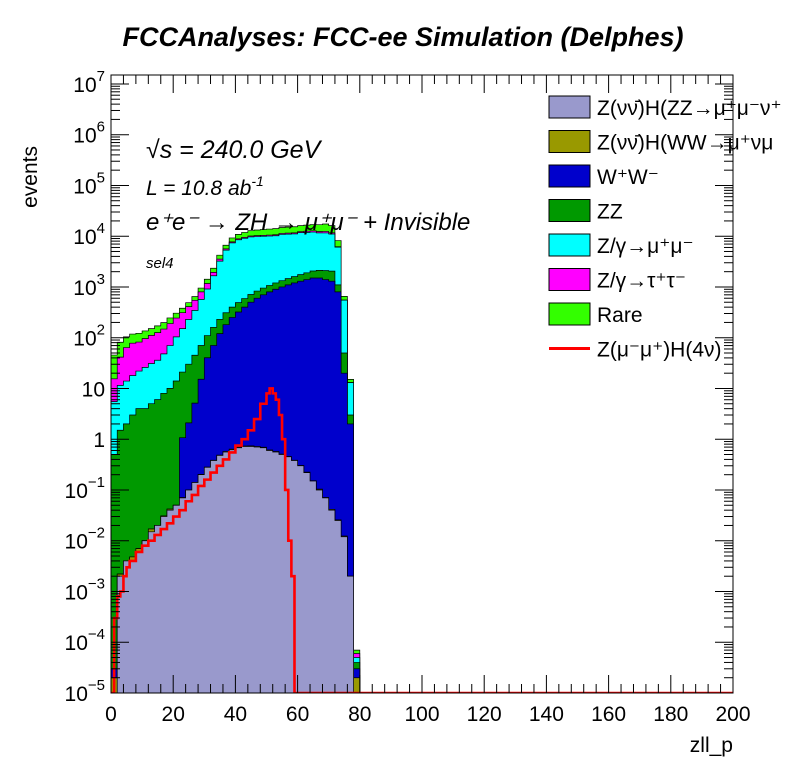  What do you see at coordinates (85, 640) in the screenshot?
I see `y-tick-label: 10⁻⁴` at bounding box center [85, 640].